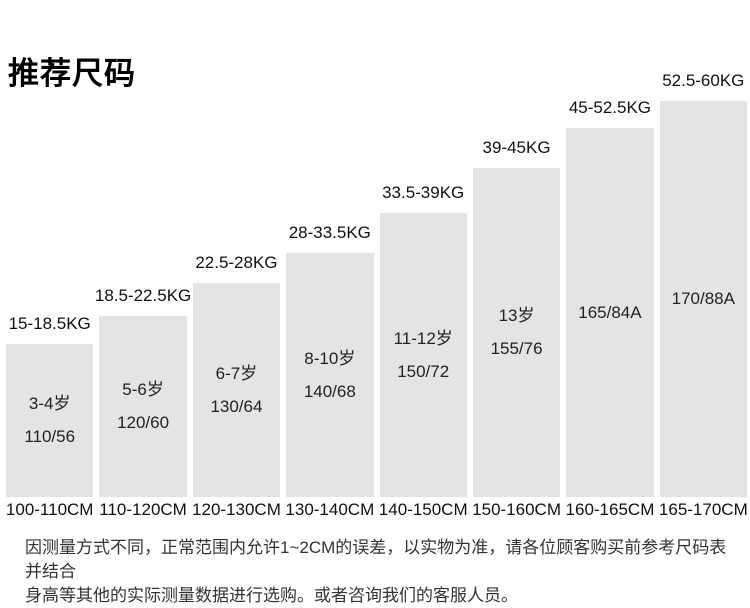  I want to click on weight-range-label: 22.5-28KG, so click(236, 262).